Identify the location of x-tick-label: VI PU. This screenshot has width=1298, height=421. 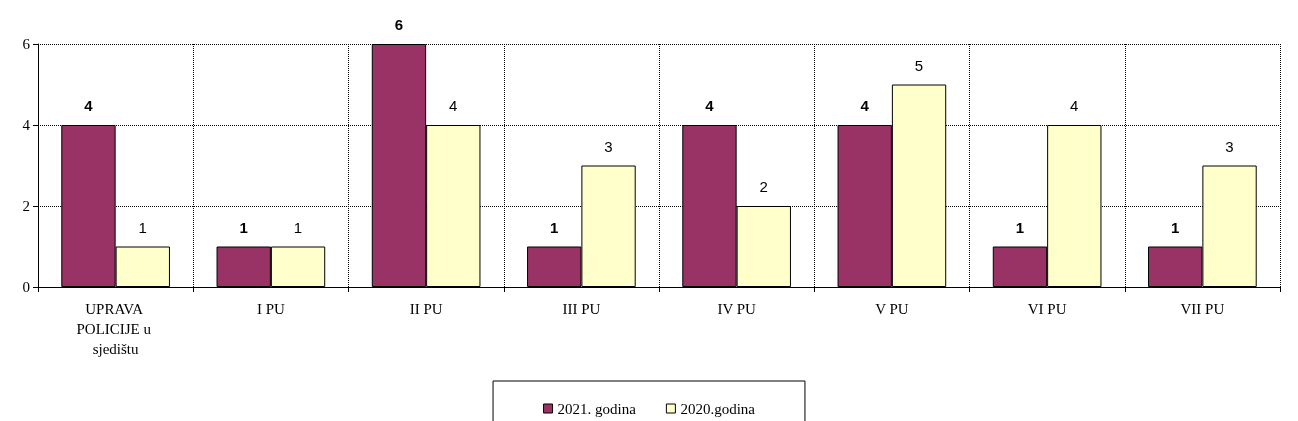
(1047, 309).